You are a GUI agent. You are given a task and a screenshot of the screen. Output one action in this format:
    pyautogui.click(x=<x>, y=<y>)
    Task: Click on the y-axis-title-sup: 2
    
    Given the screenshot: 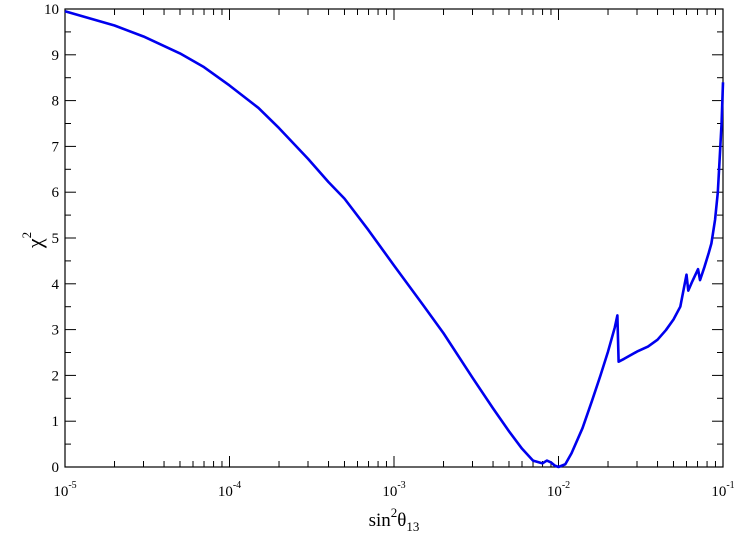 What is the action you would take?
    pyautogui.click(x=26, y=235)
    